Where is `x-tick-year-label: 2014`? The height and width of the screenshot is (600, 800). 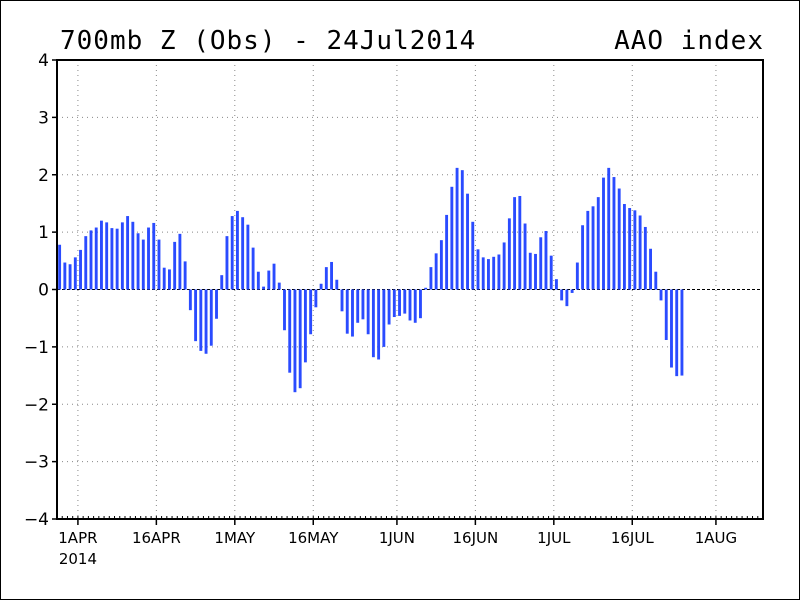 x-tick-year-label: 2014 is located at coordinates (78, 559).